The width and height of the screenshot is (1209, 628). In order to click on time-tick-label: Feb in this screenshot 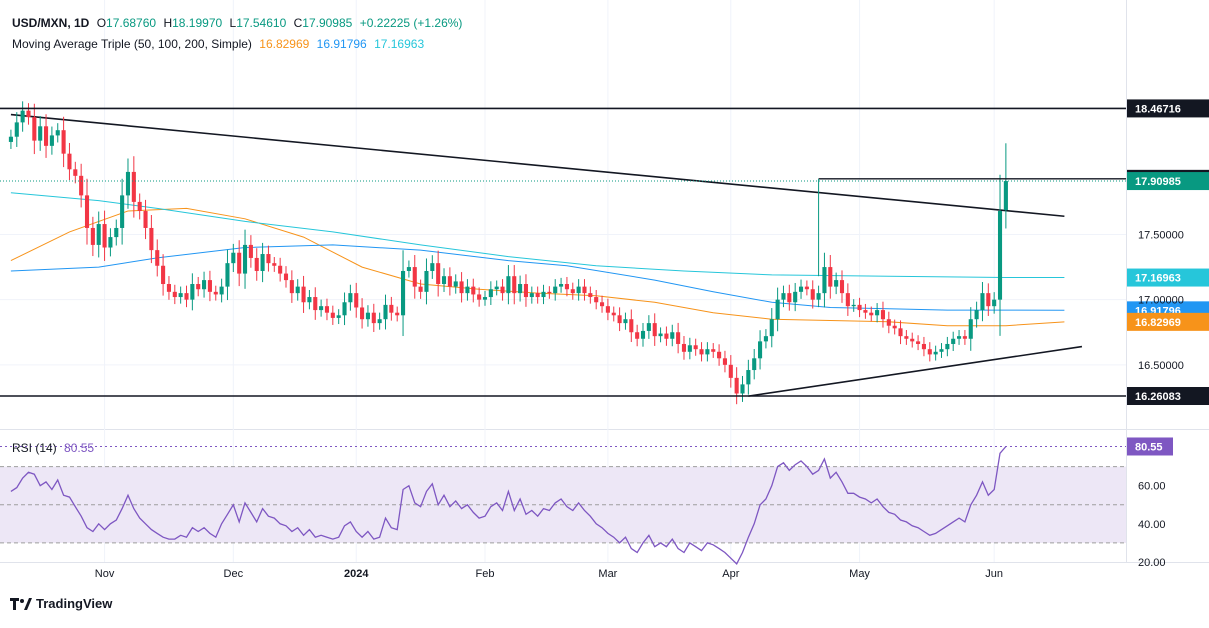, I will do `click(485, 574)`.